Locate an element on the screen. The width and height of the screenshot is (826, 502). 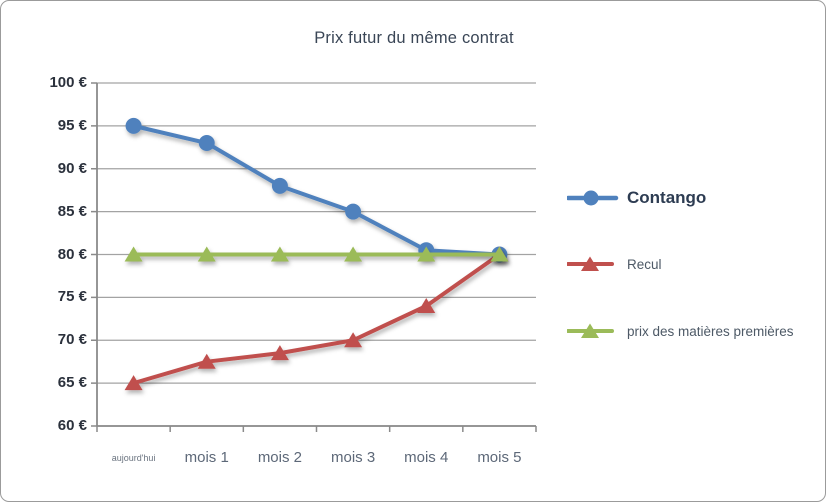
legend-item-1: Contango is located at coordinates (636, 198).